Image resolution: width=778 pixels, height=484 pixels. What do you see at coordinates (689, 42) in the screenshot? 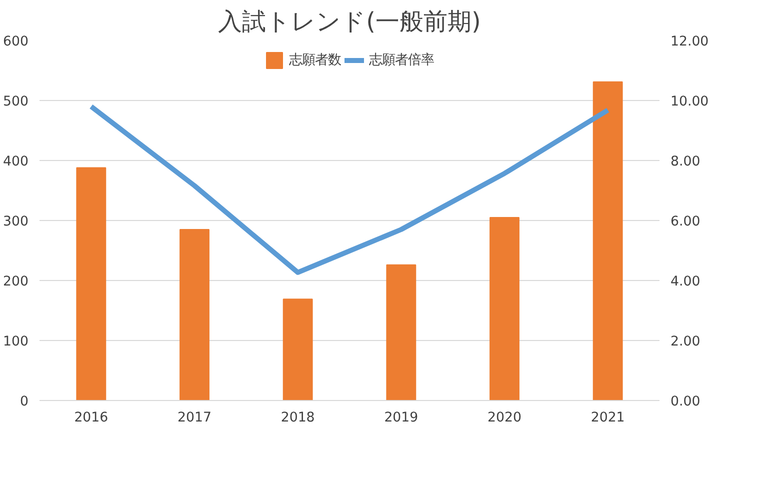
I see `y2-tick-label: 12.00` at bounding box center [689, 42].